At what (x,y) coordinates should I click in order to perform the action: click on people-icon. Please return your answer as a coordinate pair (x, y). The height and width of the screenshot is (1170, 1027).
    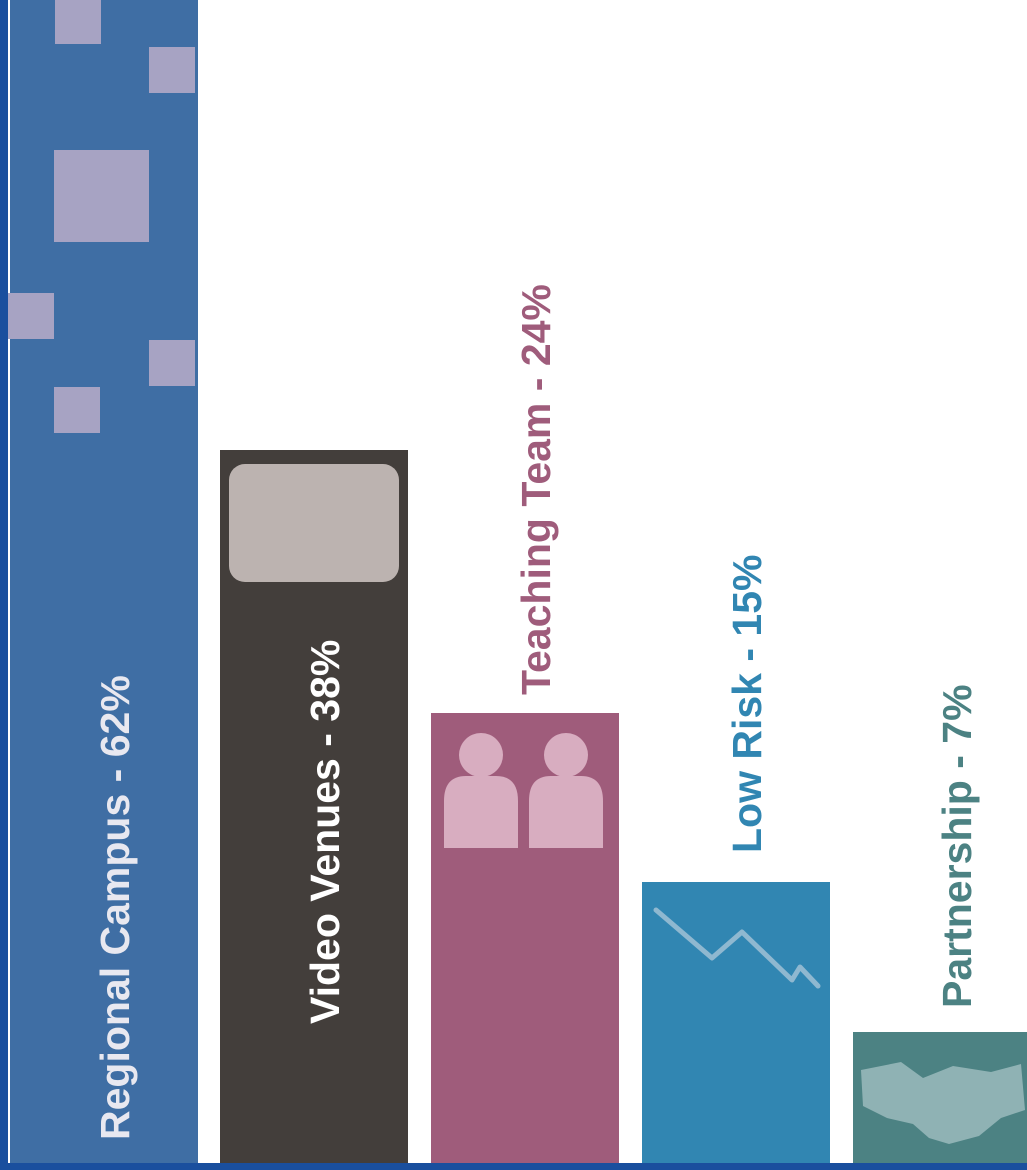
    Looking at the image, I should click on (523, 790).